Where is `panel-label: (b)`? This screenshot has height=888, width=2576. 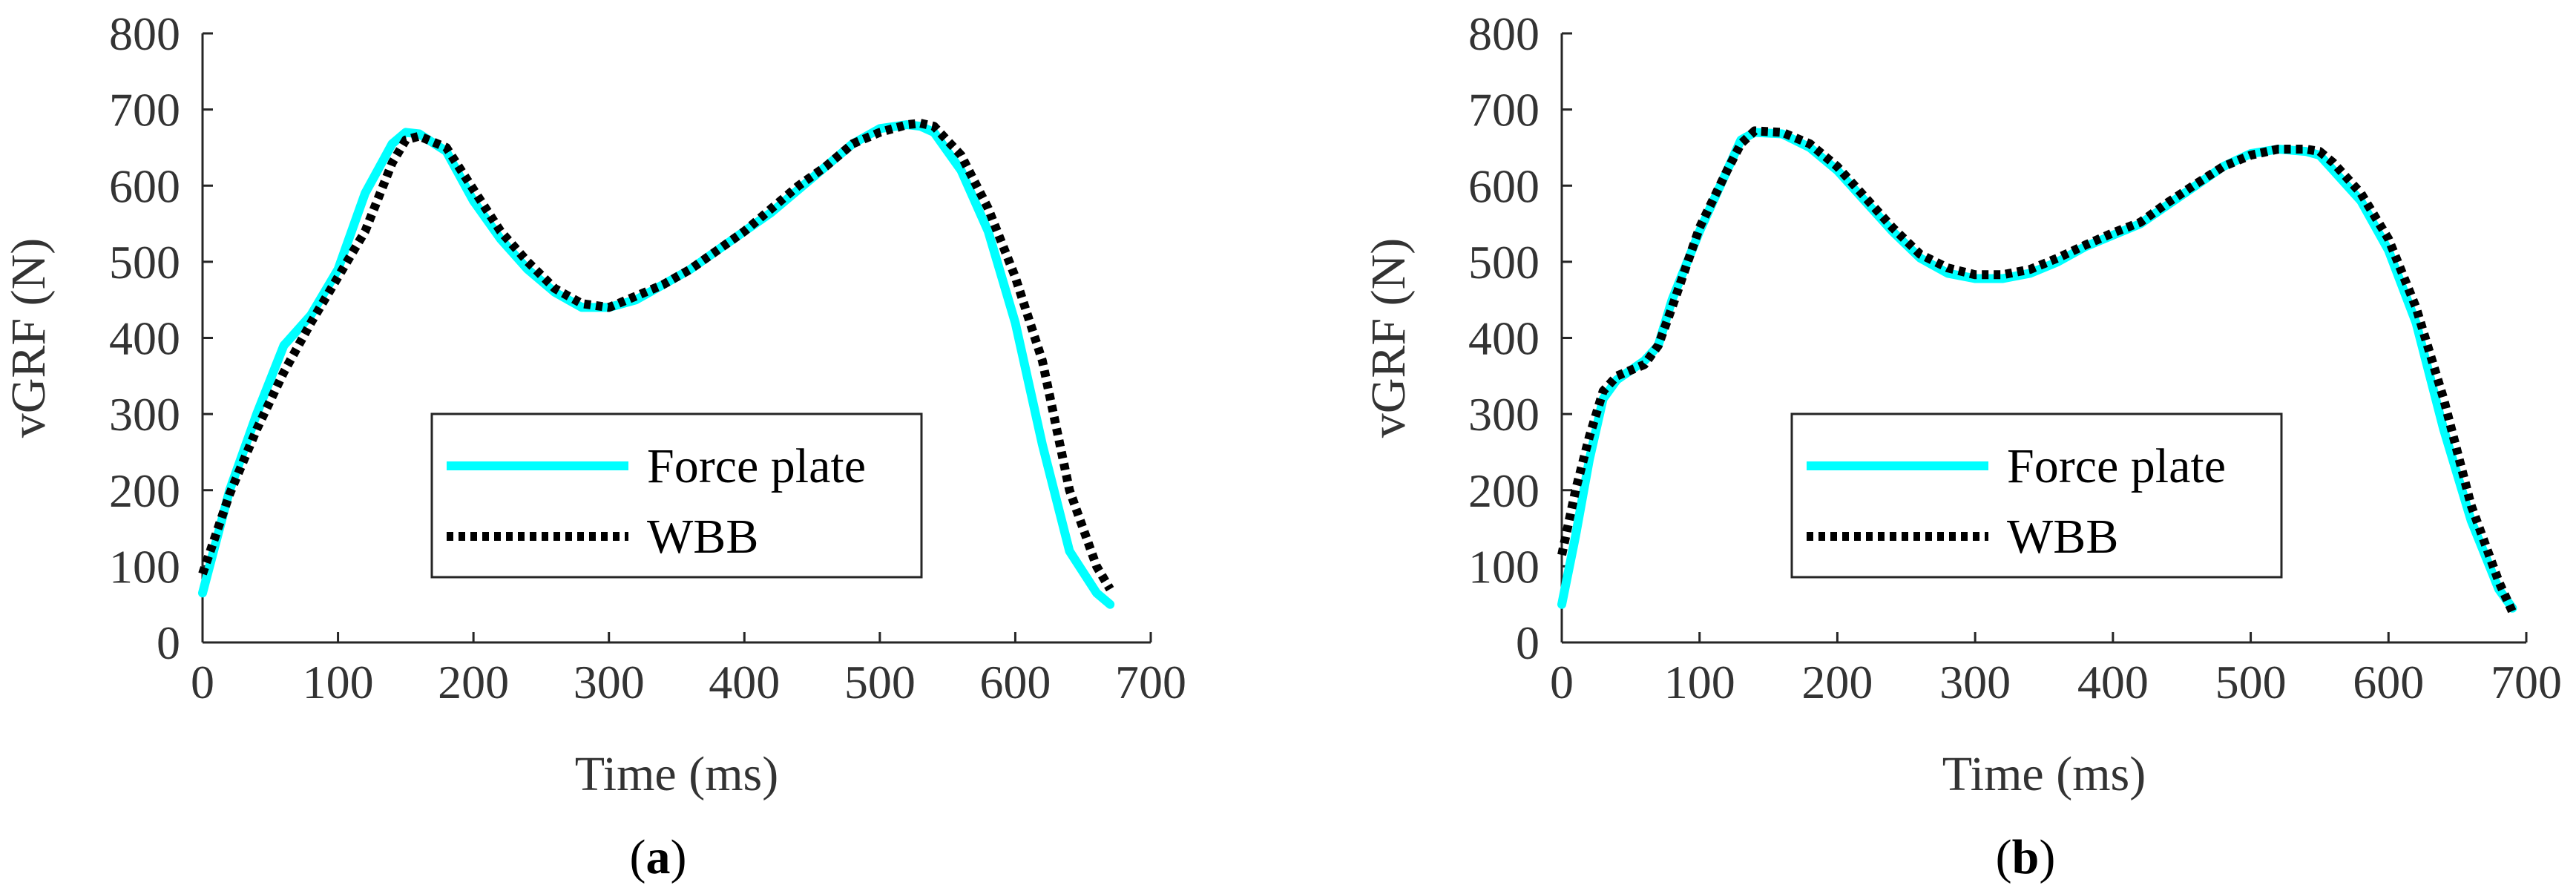 panel-label: (b) is located at coordinates (2026, 857).